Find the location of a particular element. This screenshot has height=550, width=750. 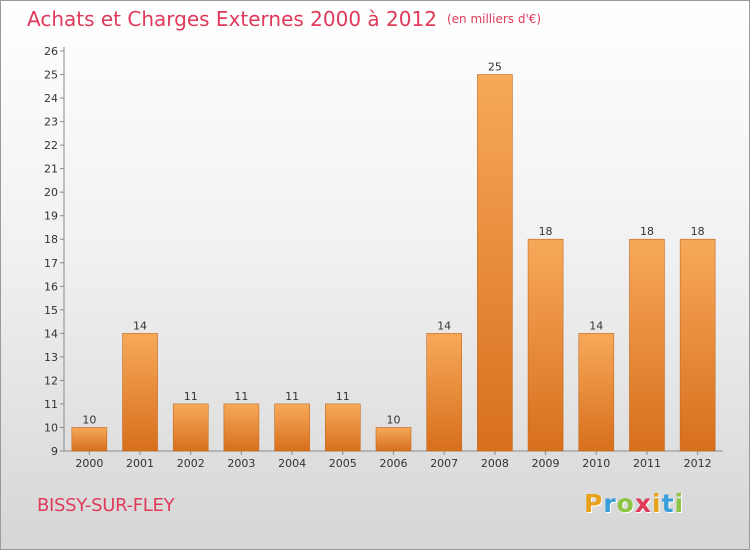

x-tick-label: 2007 is located at coordinates (444, 463).